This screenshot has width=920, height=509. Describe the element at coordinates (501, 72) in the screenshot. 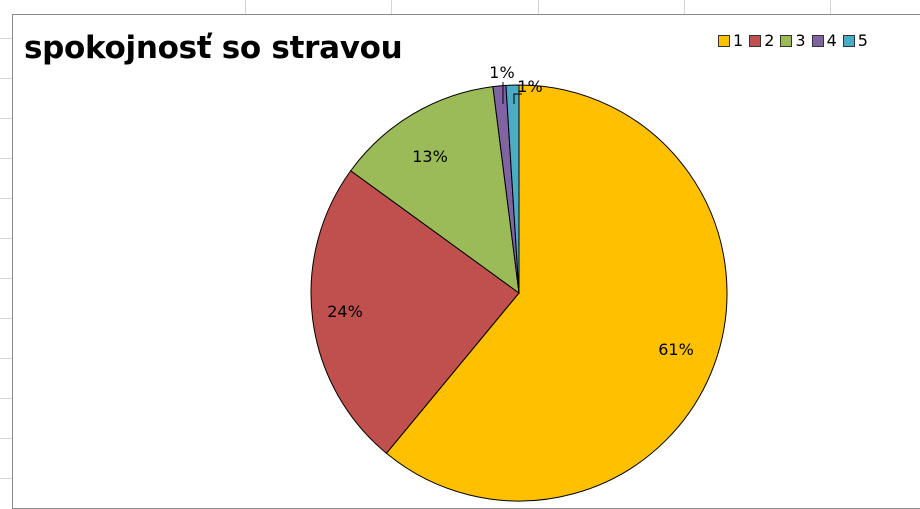

I see `data-label-4: 1%` at that location.